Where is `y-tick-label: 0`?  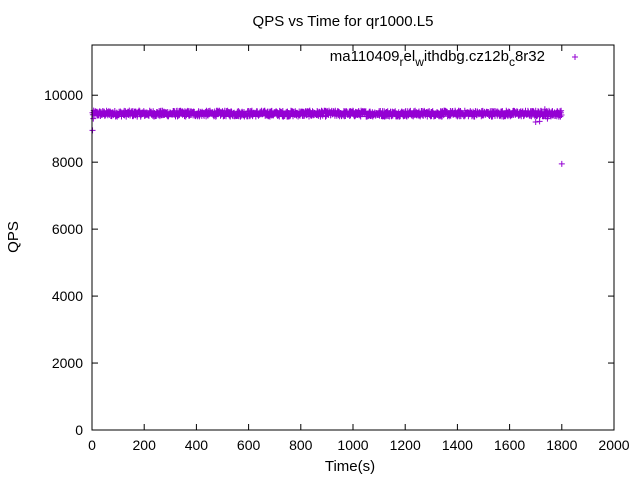 y-tick-label: 0 is located at coordinates (79, 430).